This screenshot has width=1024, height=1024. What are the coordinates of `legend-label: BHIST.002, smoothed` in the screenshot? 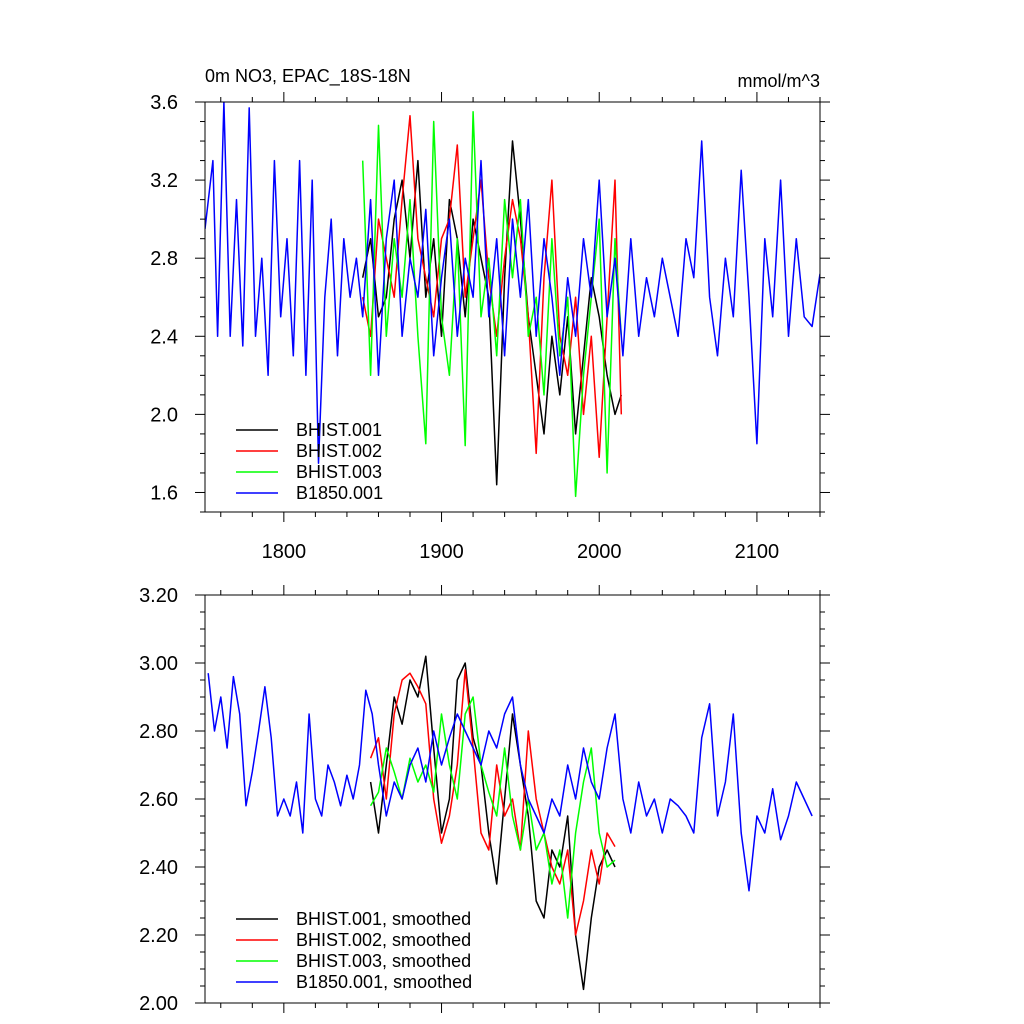 It's located at (383, 940).